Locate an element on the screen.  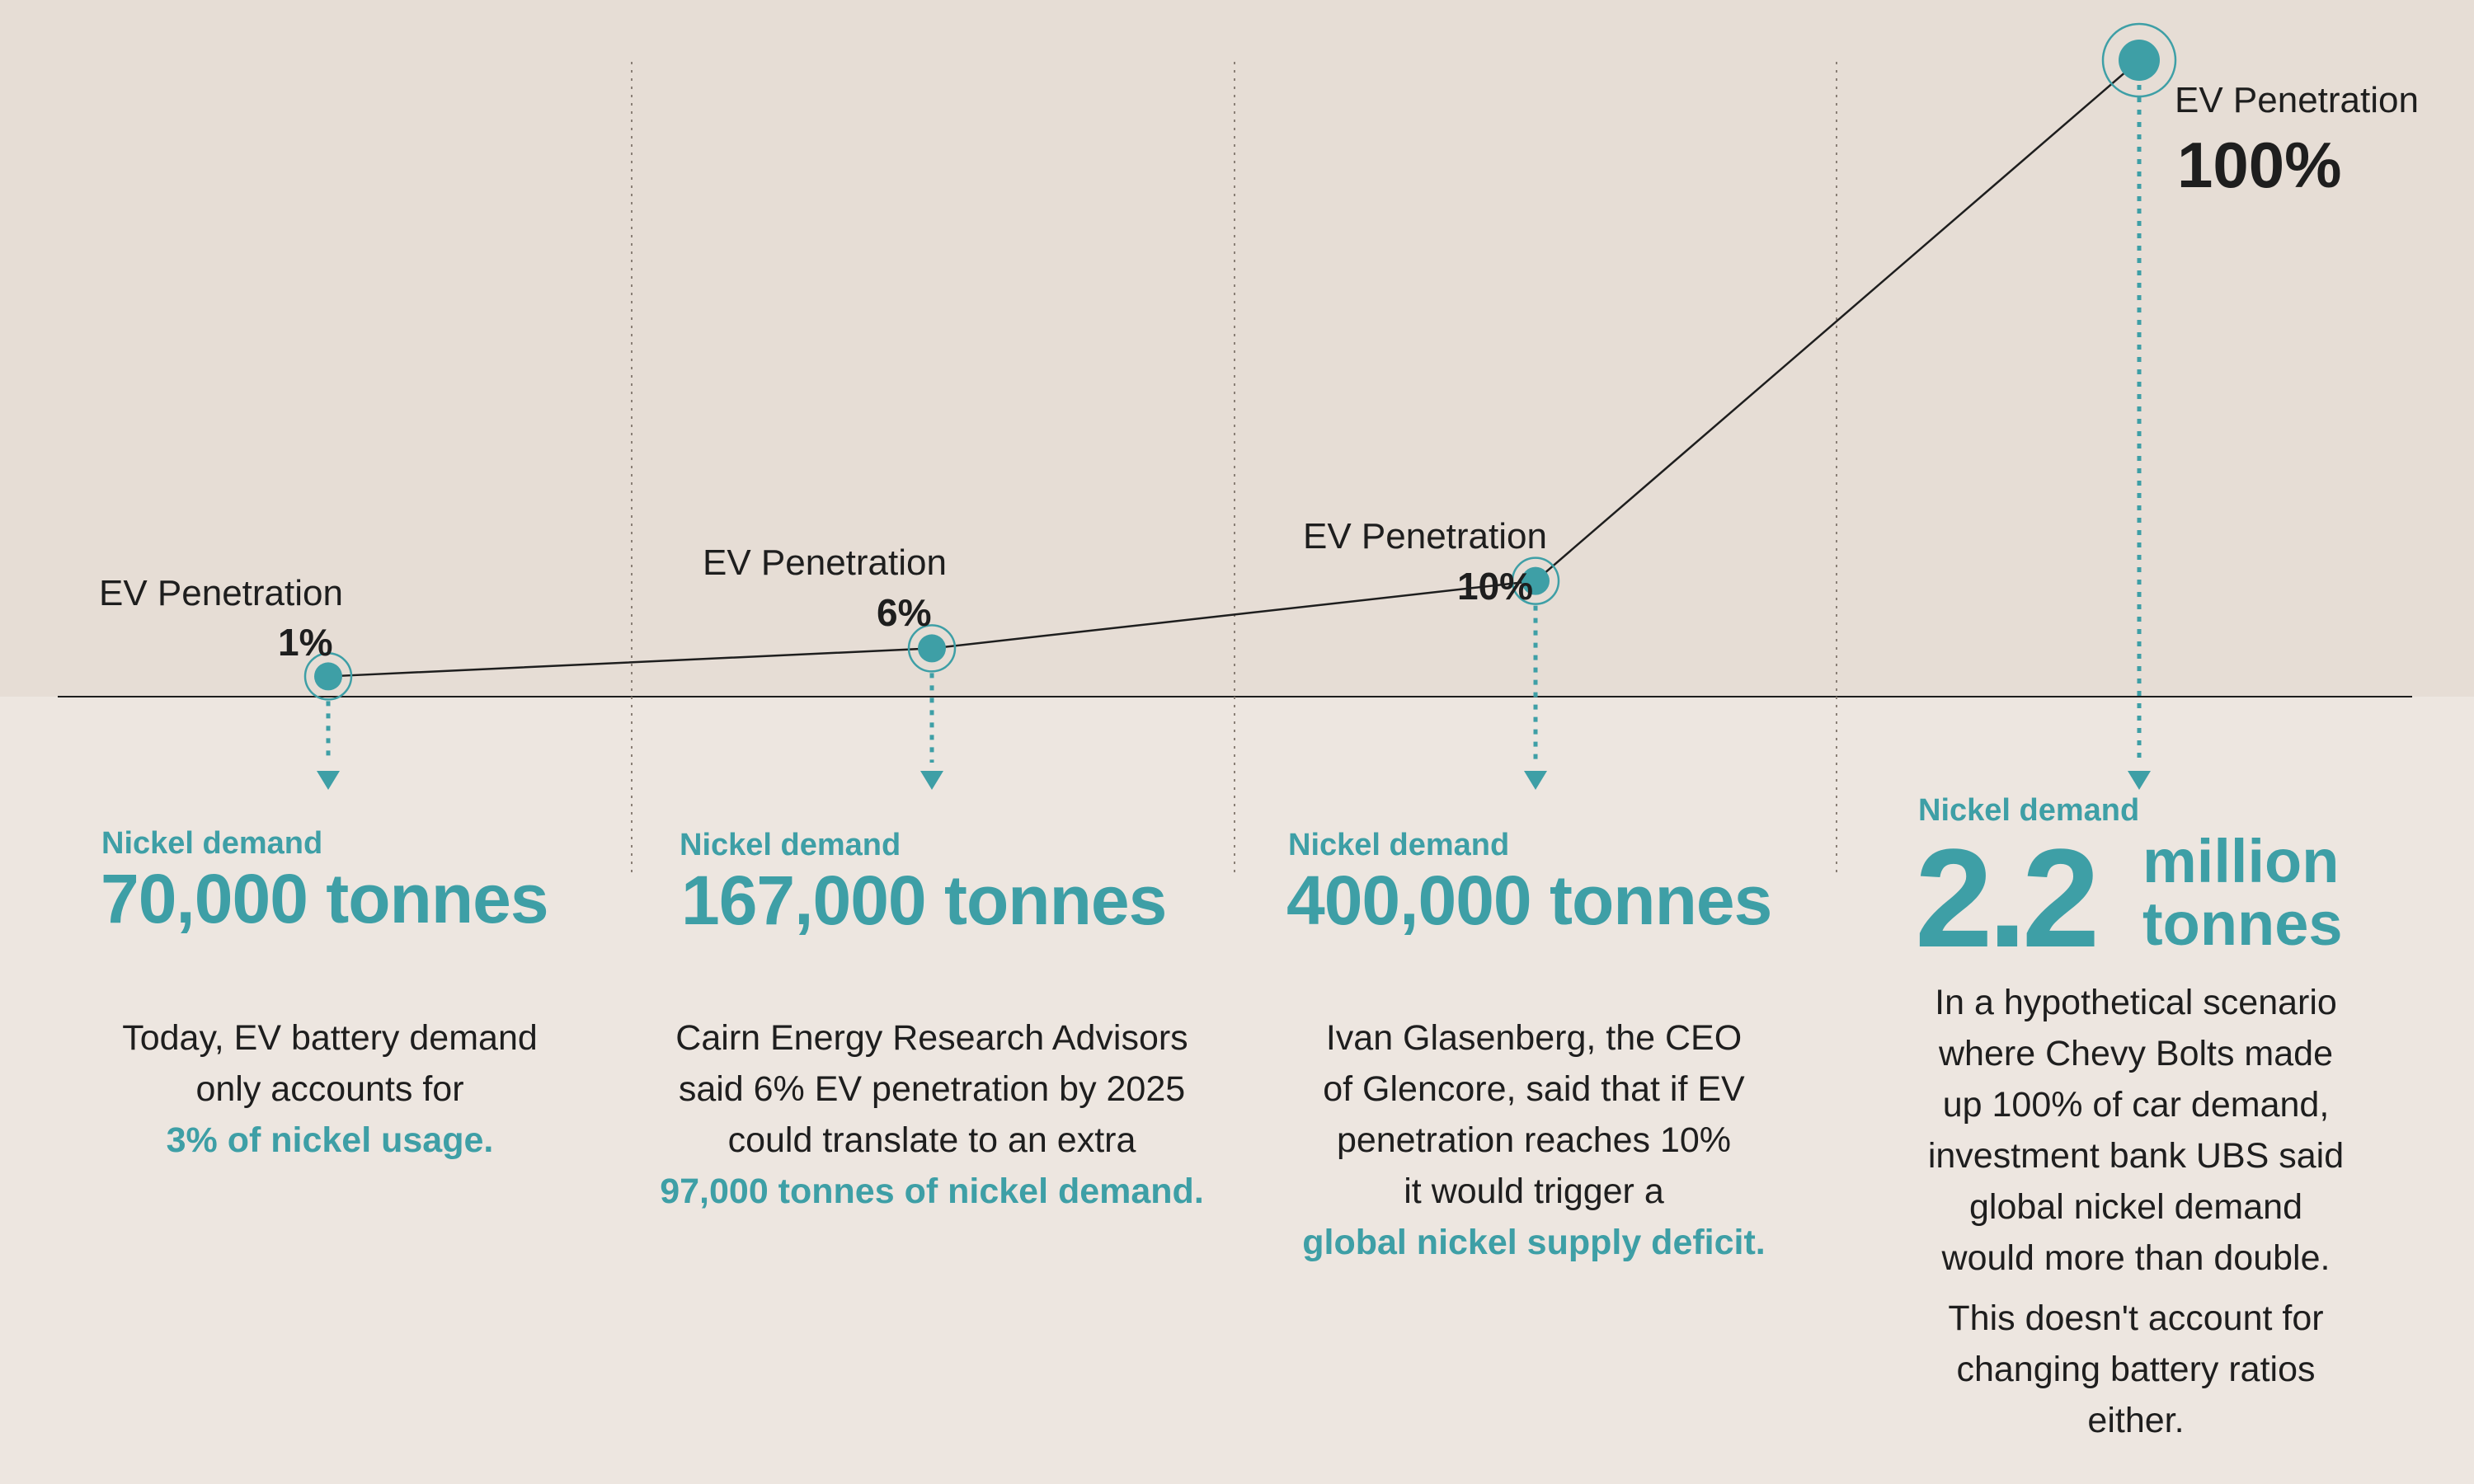
description-line: up 100% of car demand, is located at coordinates (2136, 1105).